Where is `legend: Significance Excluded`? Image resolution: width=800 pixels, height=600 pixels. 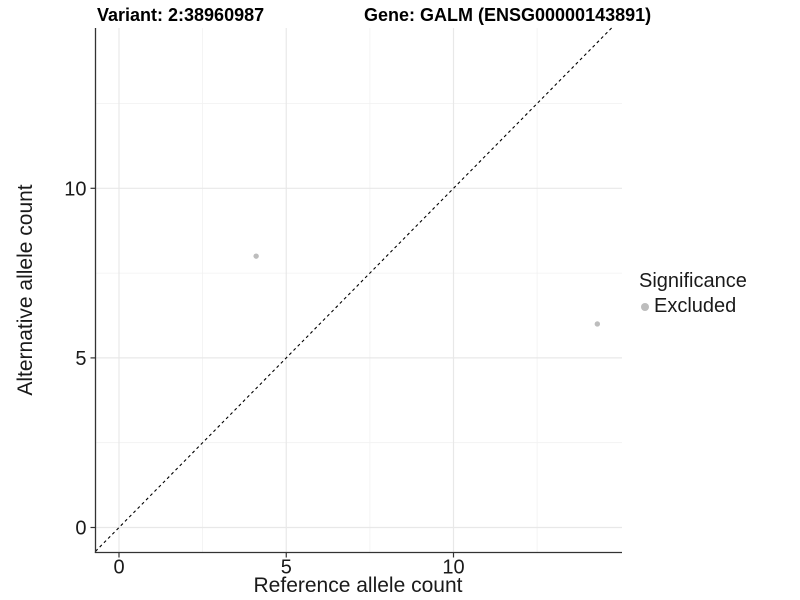
legend: Significance Excluded is located at coordinates (693, 294).